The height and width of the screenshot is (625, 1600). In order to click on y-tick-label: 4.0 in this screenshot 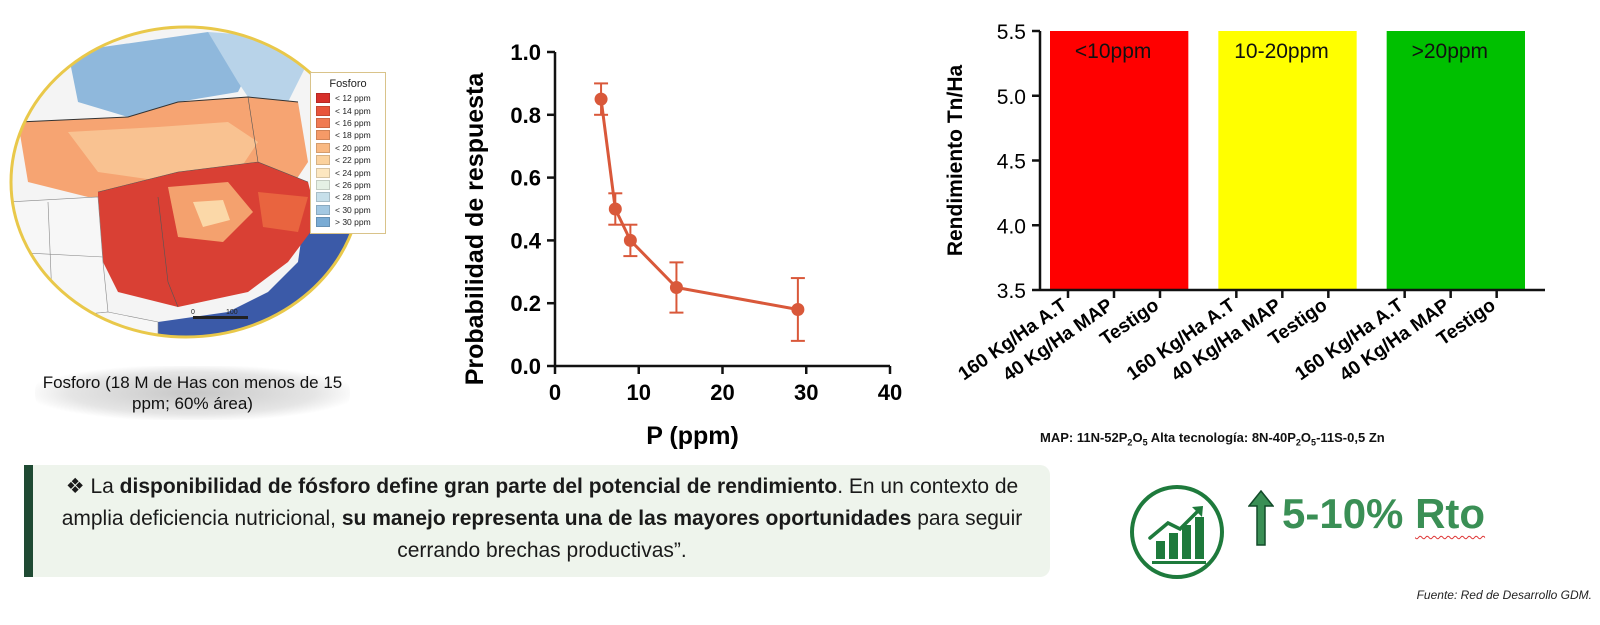, I will do `click(1011, 226)`.